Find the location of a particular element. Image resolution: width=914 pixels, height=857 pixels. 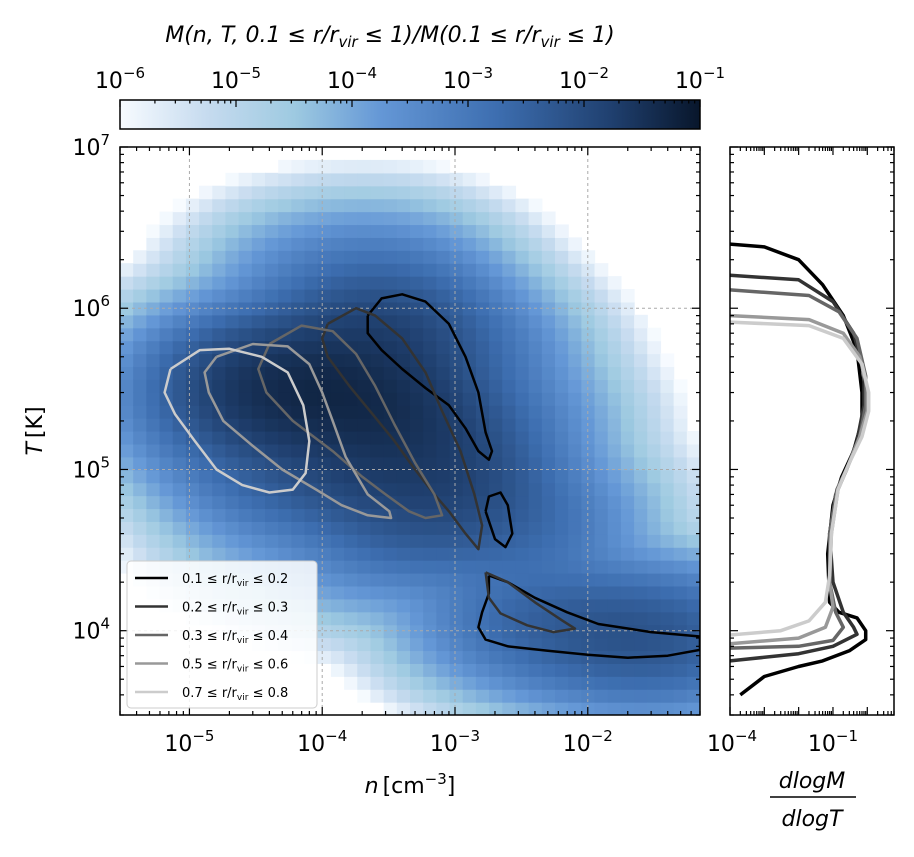

legend-label: 0.1 ≤ r/rvir ≤ 0.2 is located at coordinates (235, 580).